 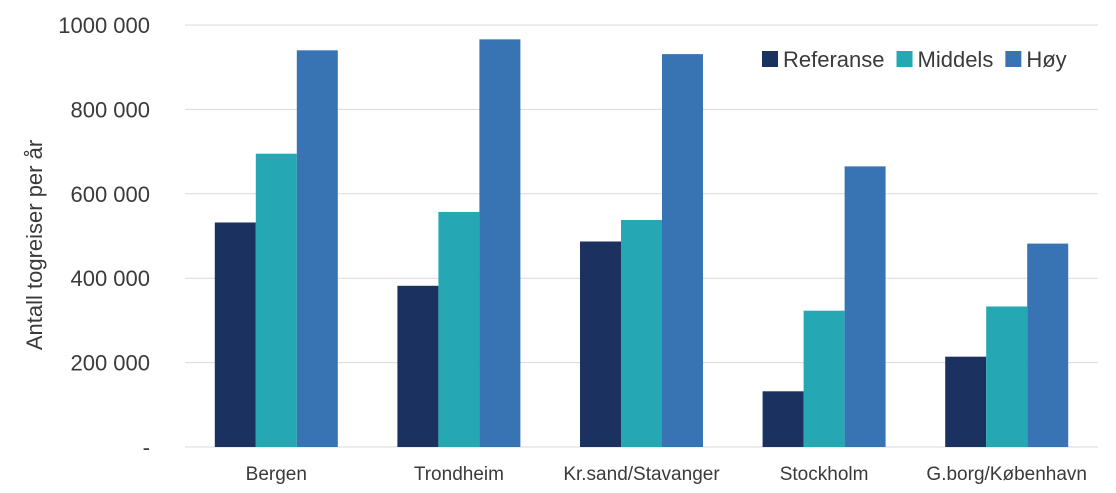 I want to click on y-axis-title: Antall togreiser per år, so click(x=34, y=245).